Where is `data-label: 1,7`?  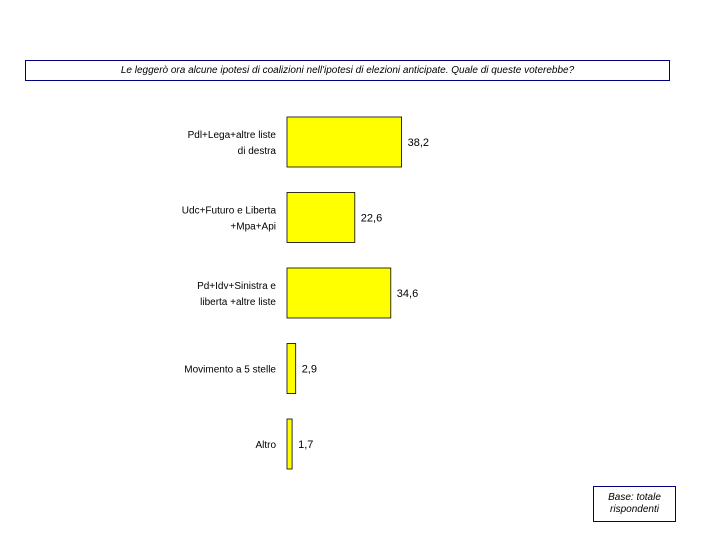 data-label: 1,7 is located at coordinates (305, 445).